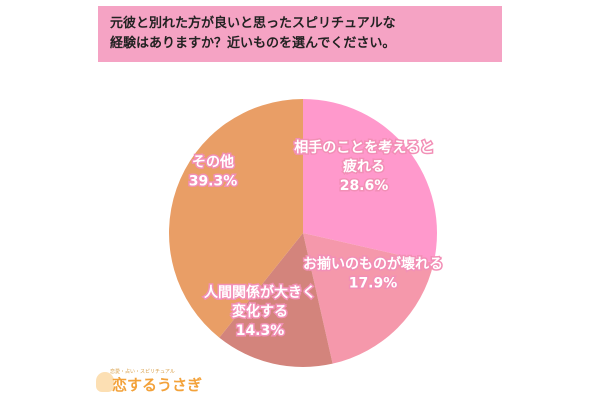 This screenshot has height=400, width=600. What do you see at coordinates (157, 385) in the screenshot?
I see `brand-name: 恋するうさぎ` at bounding box center [157, 385].